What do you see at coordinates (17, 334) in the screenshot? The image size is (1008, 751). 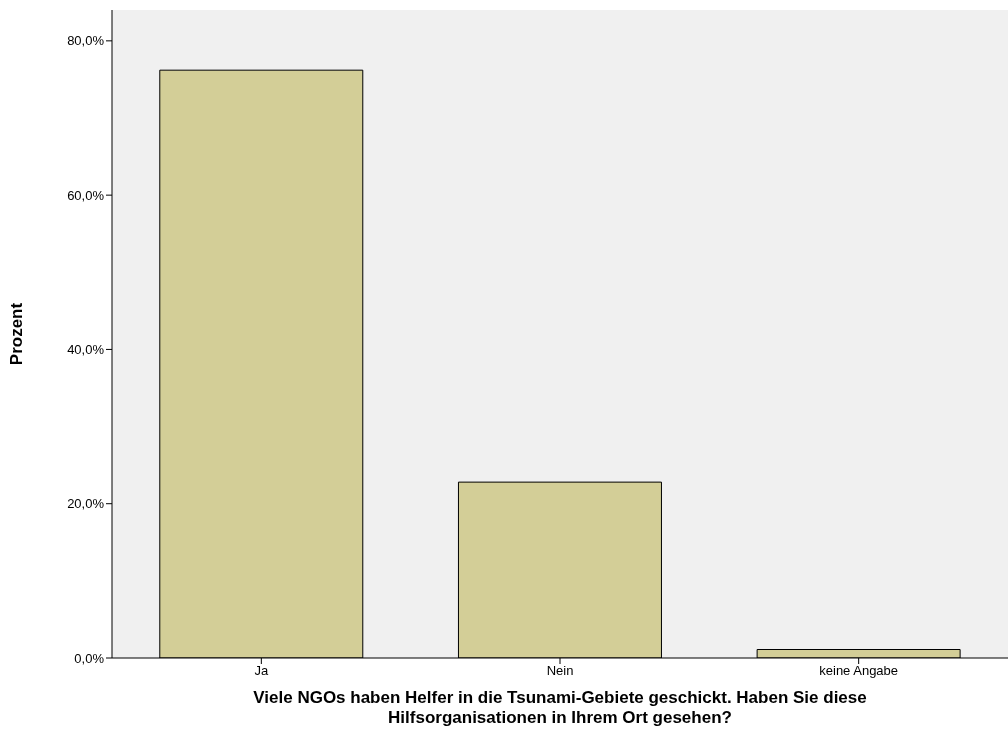 I see `y-axis-title: Prozent` at bounding box center [17, 334].